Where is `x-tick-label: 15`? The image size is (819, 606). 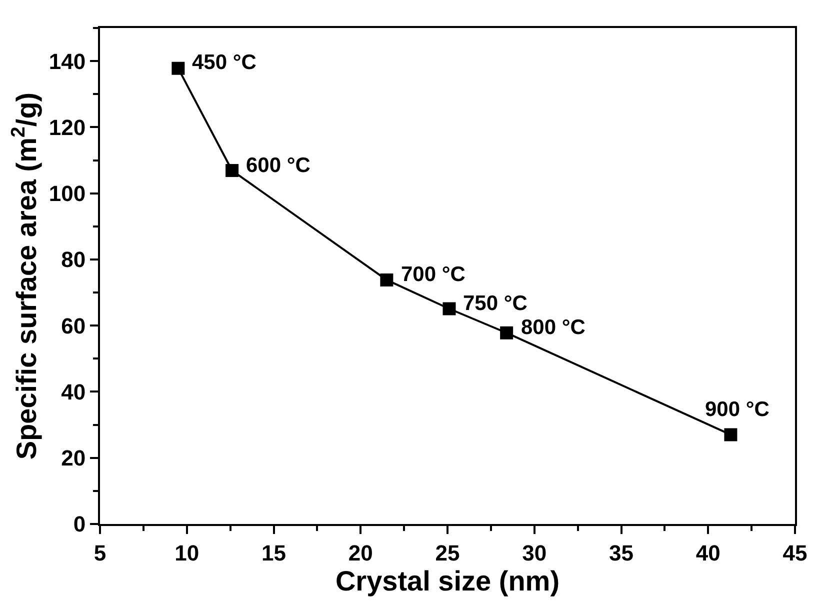
x-tick-label: 15 is located at coordinates (274, 553).